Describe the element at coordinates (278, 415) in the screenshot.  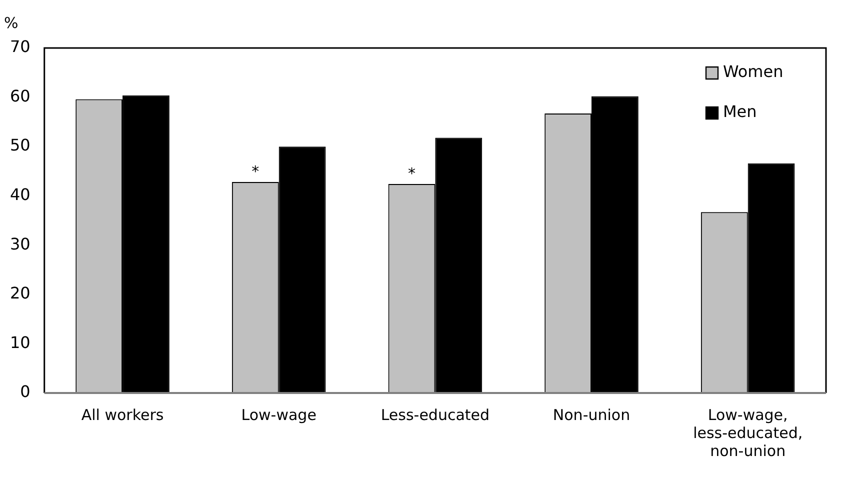
I see `x-tick-label: Low-wage` at that location.